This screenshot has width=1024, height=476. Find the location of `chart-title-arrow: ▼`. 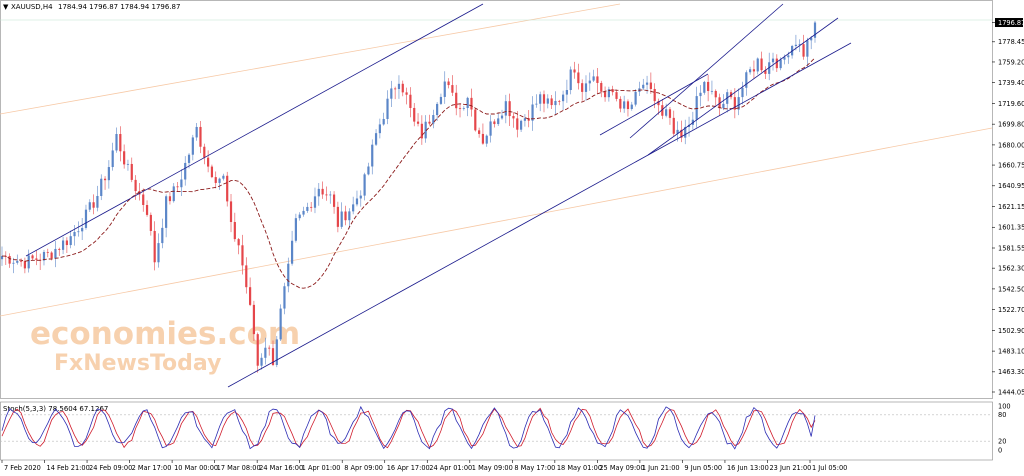

chart-title-arrow: ▼ is located at coordinates (6, 7).